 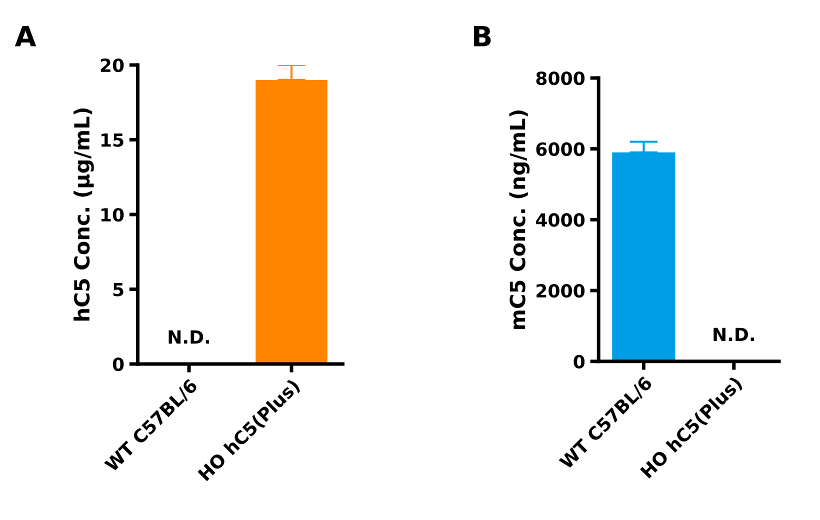 What do you see at coordinates (560, 149) in the screenshot?
I see `y-tick-label: 6000` at bounding box center [560, 149].